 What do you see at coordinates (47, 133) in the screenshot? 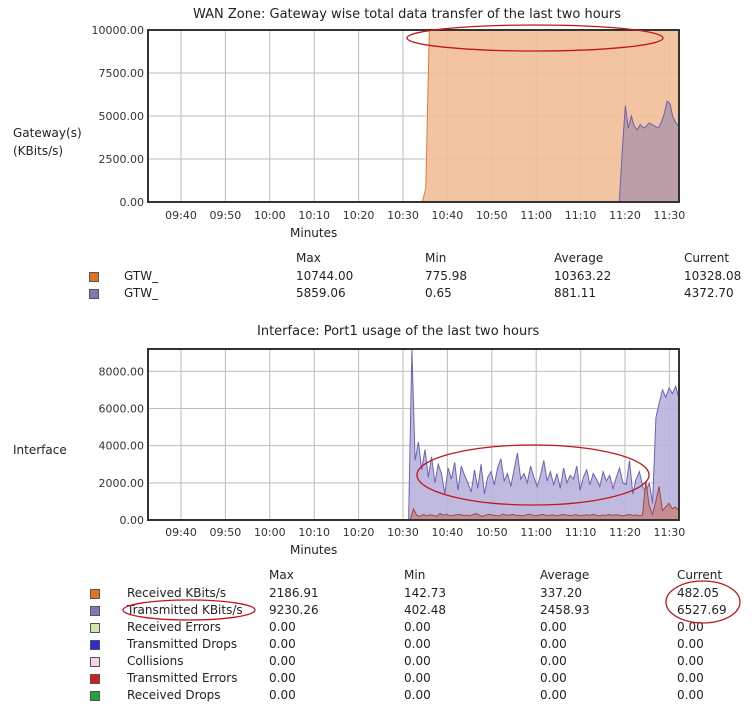
I see `chart1-ylabel-line1: Gateway(s)` at bounding box center [47, 133].